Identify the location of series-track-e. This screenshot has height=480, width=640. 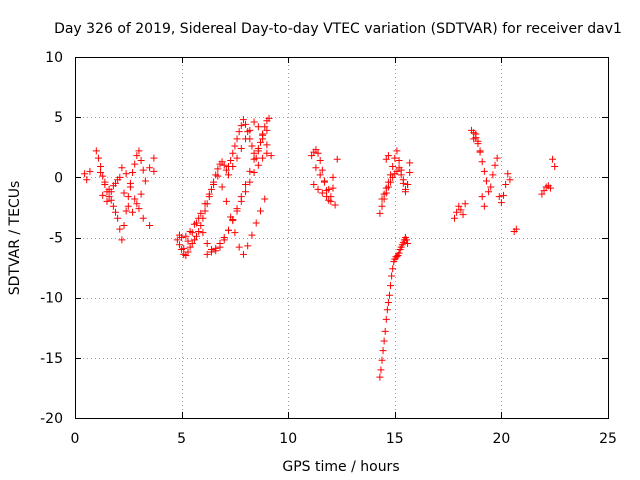
(152, 198).